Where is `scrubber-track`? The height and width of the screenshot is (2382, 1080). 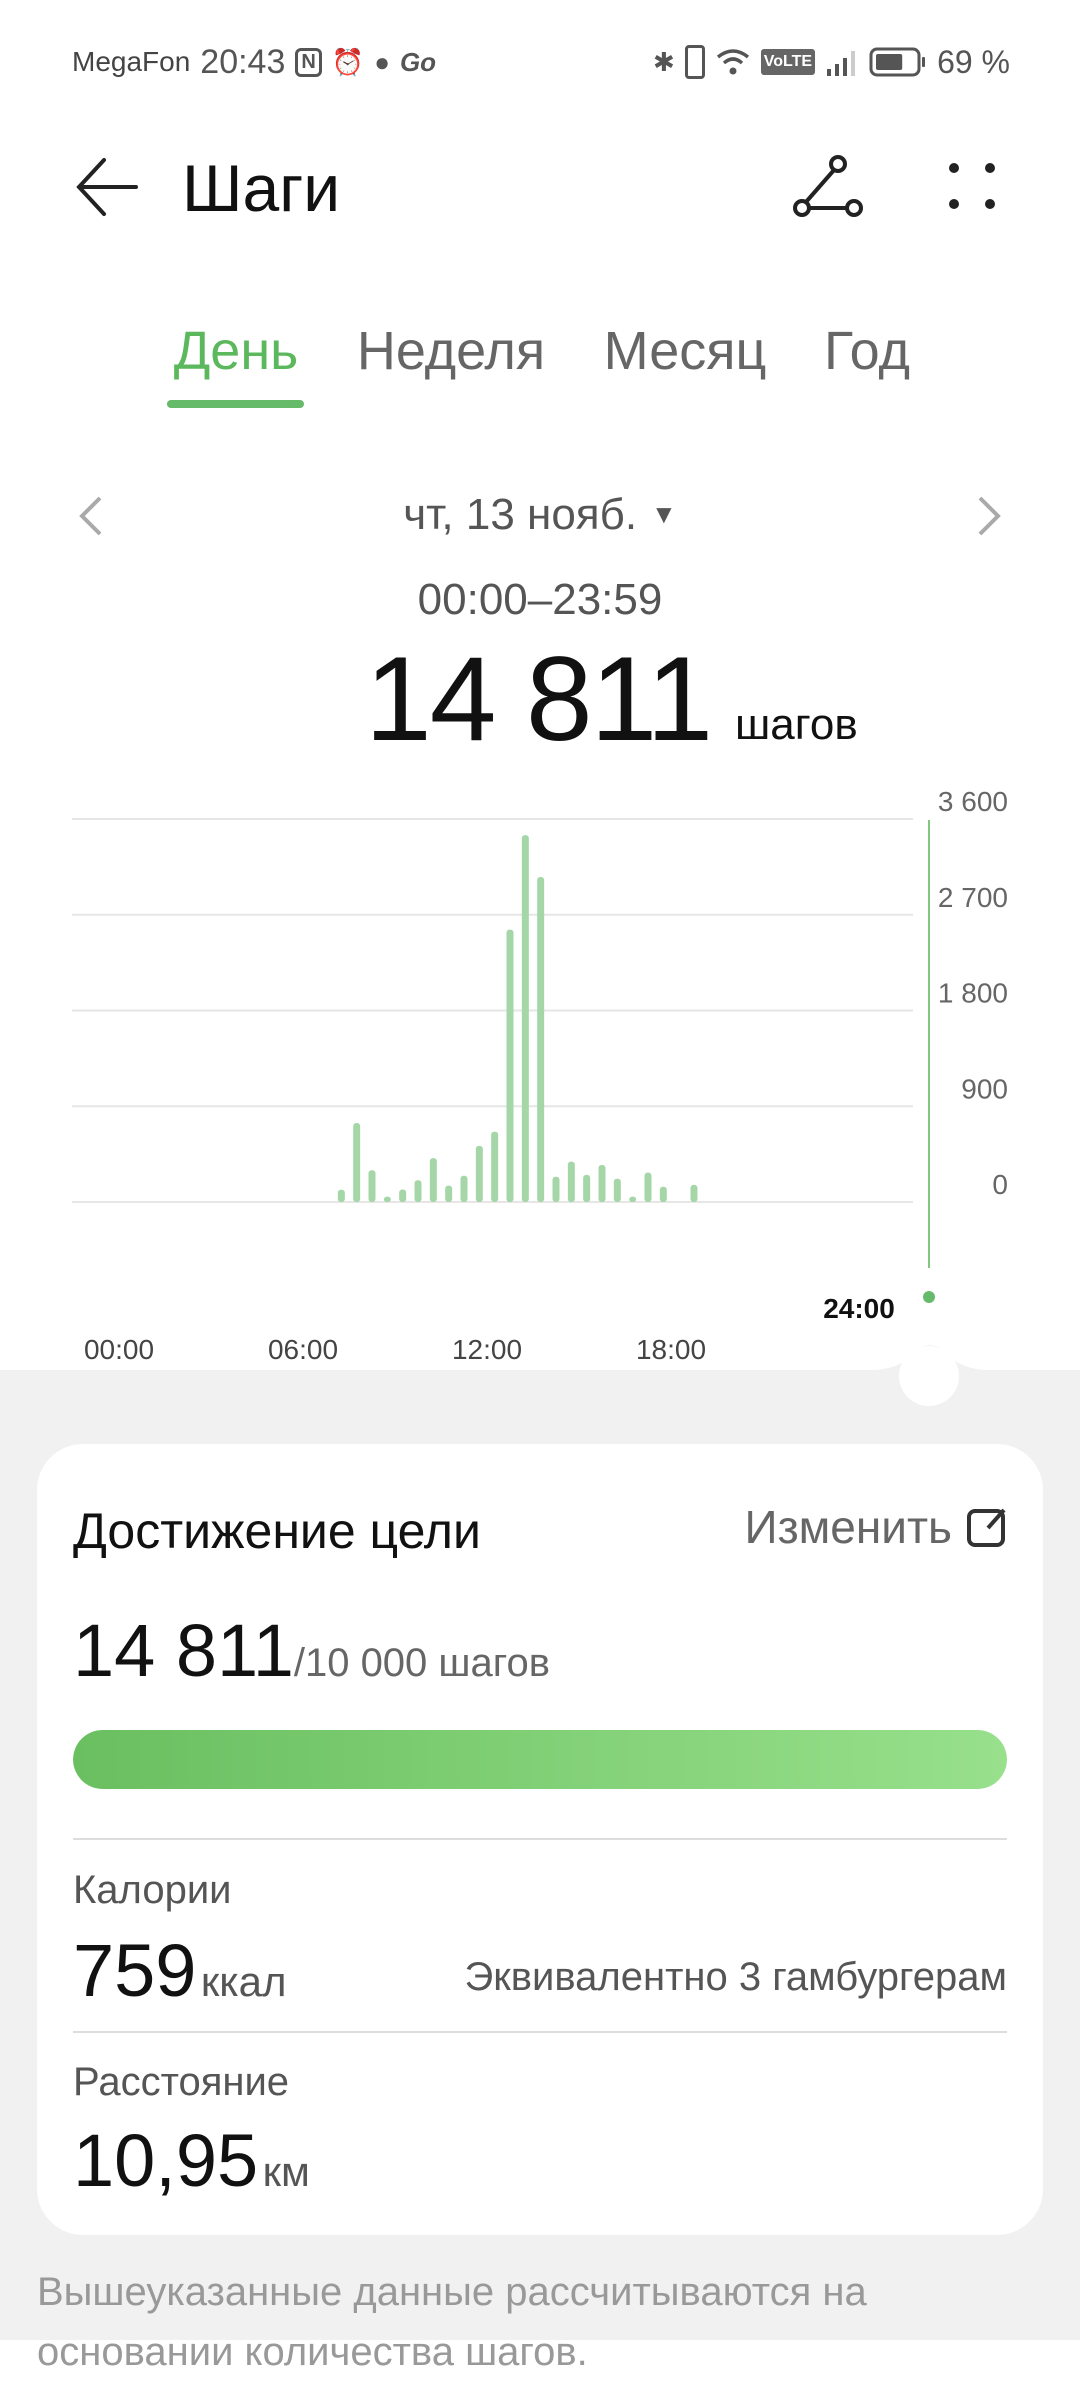 scrubber-track is located at coordinates (540, 1382).